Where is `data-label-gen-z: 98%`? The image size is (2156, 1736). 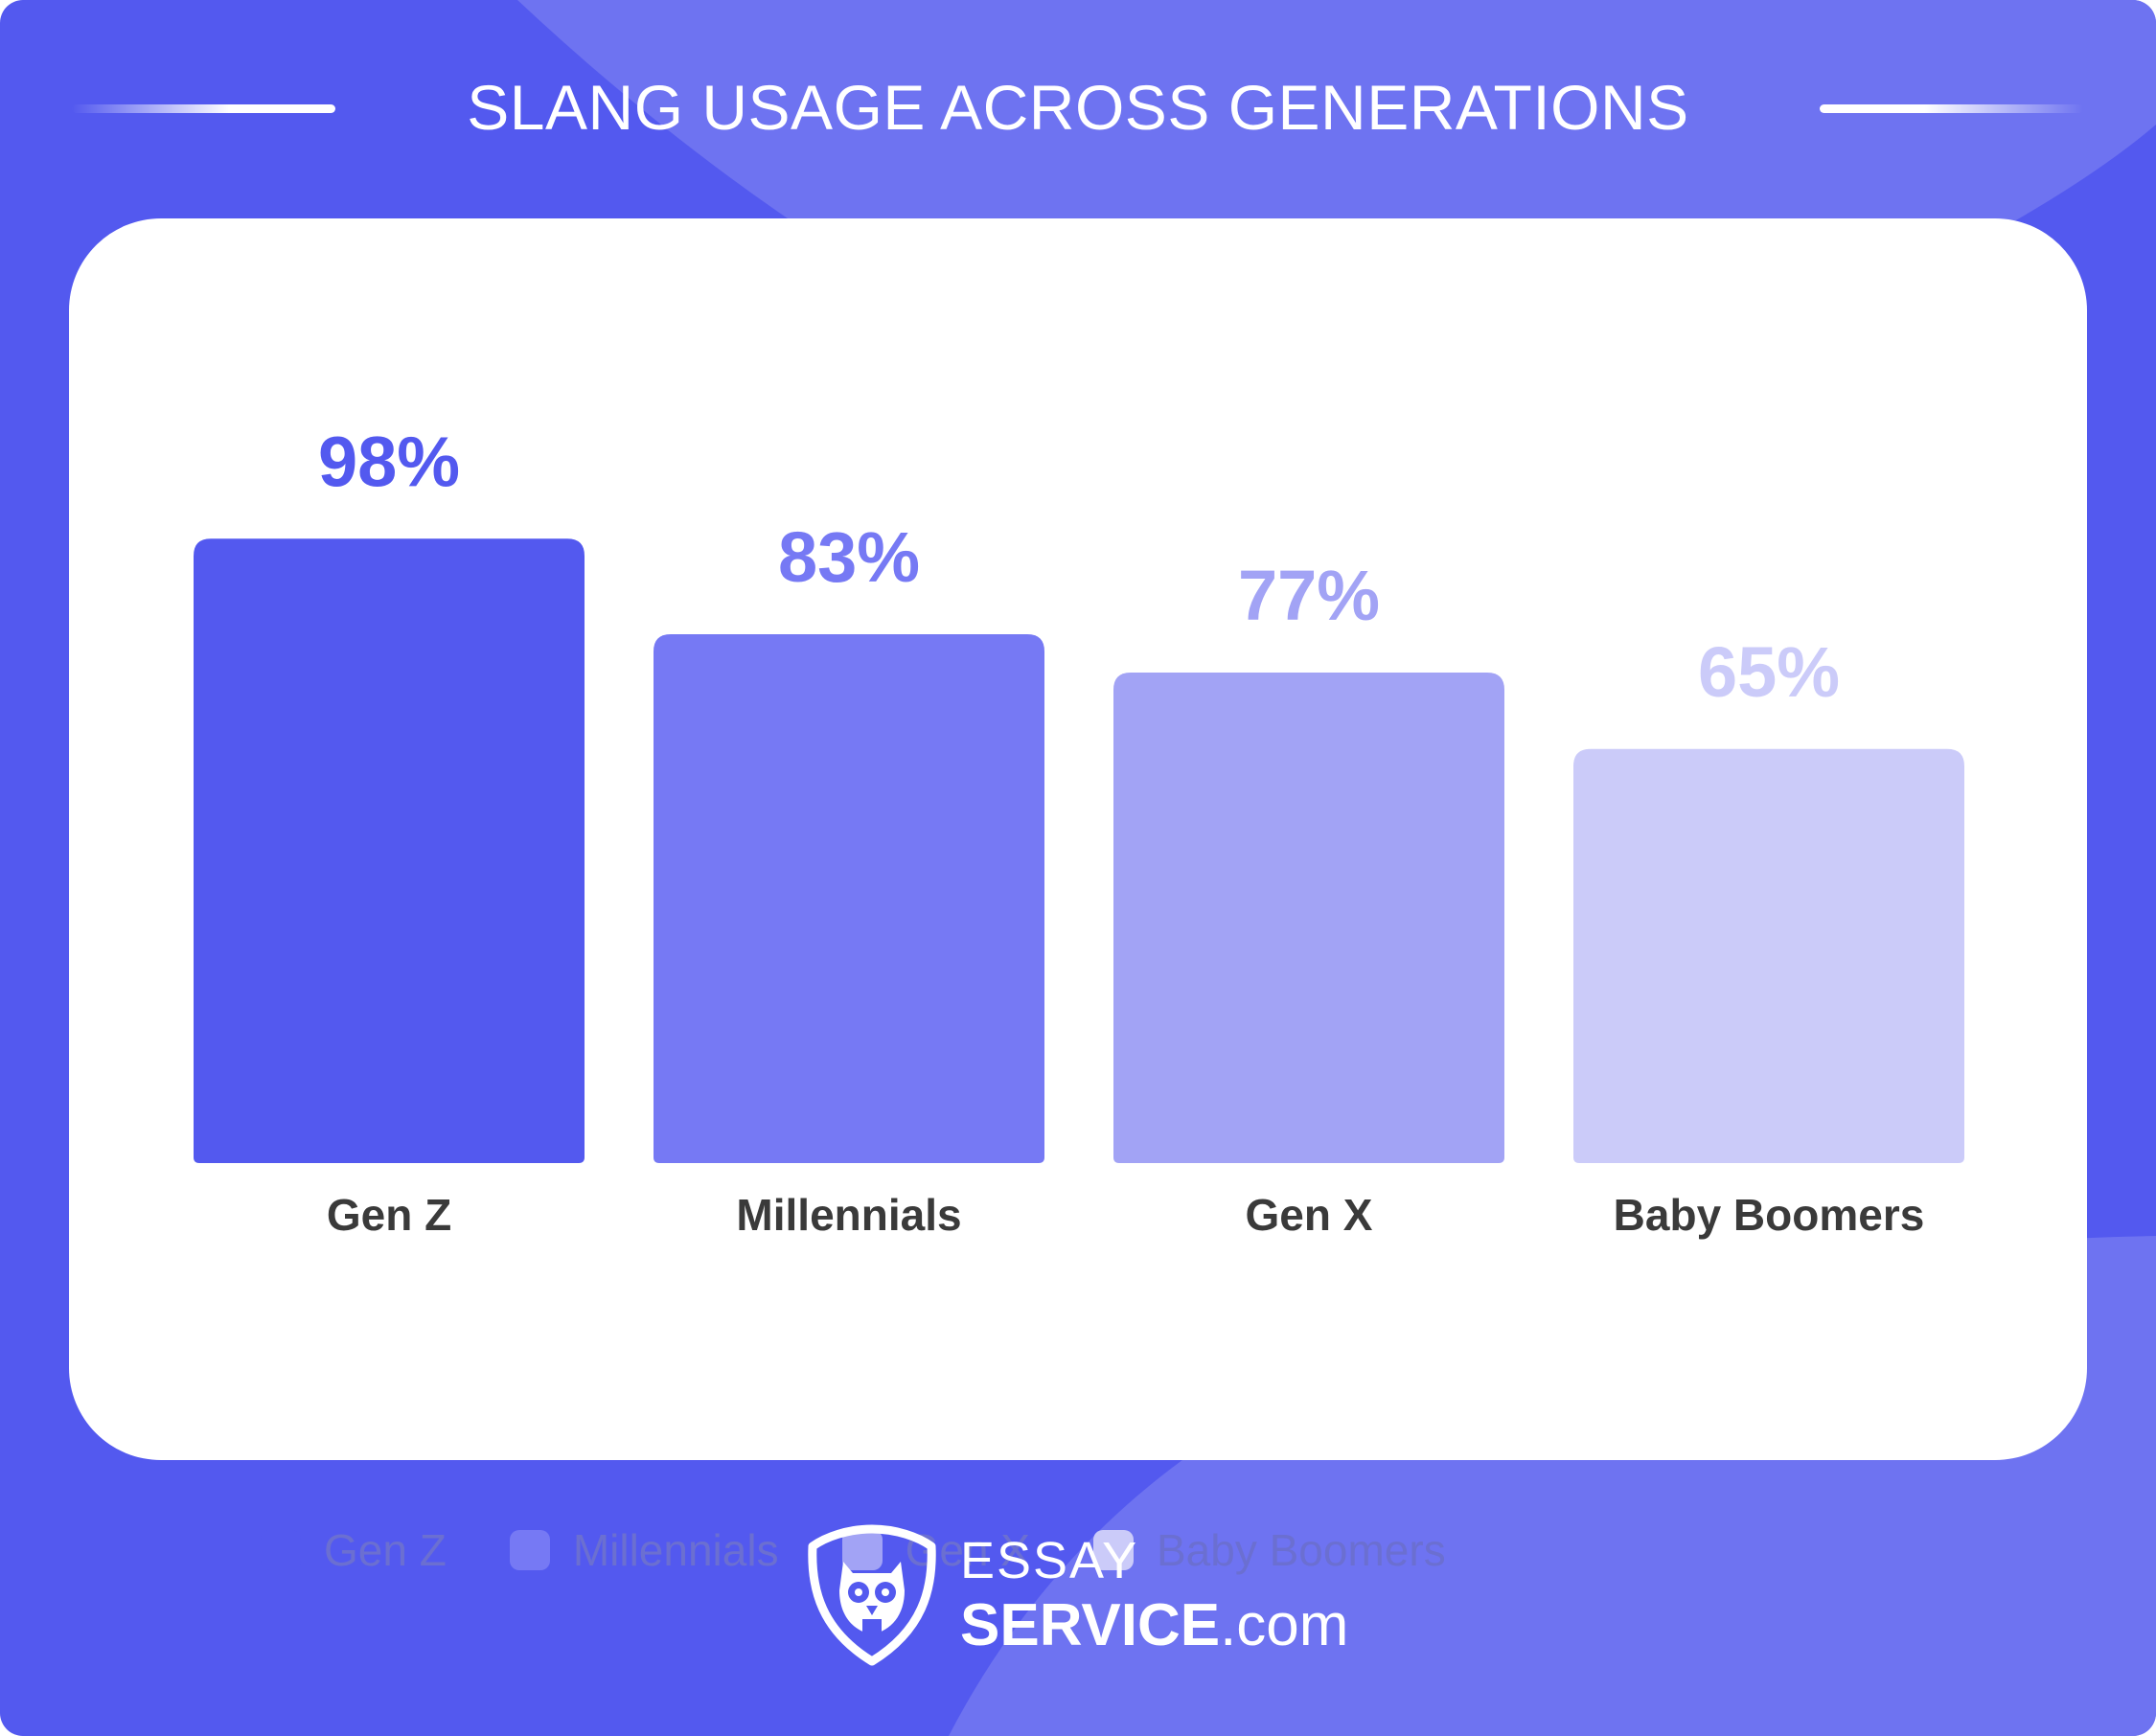 data-label-gen-z: 98% is located at coordinates (389, 462).